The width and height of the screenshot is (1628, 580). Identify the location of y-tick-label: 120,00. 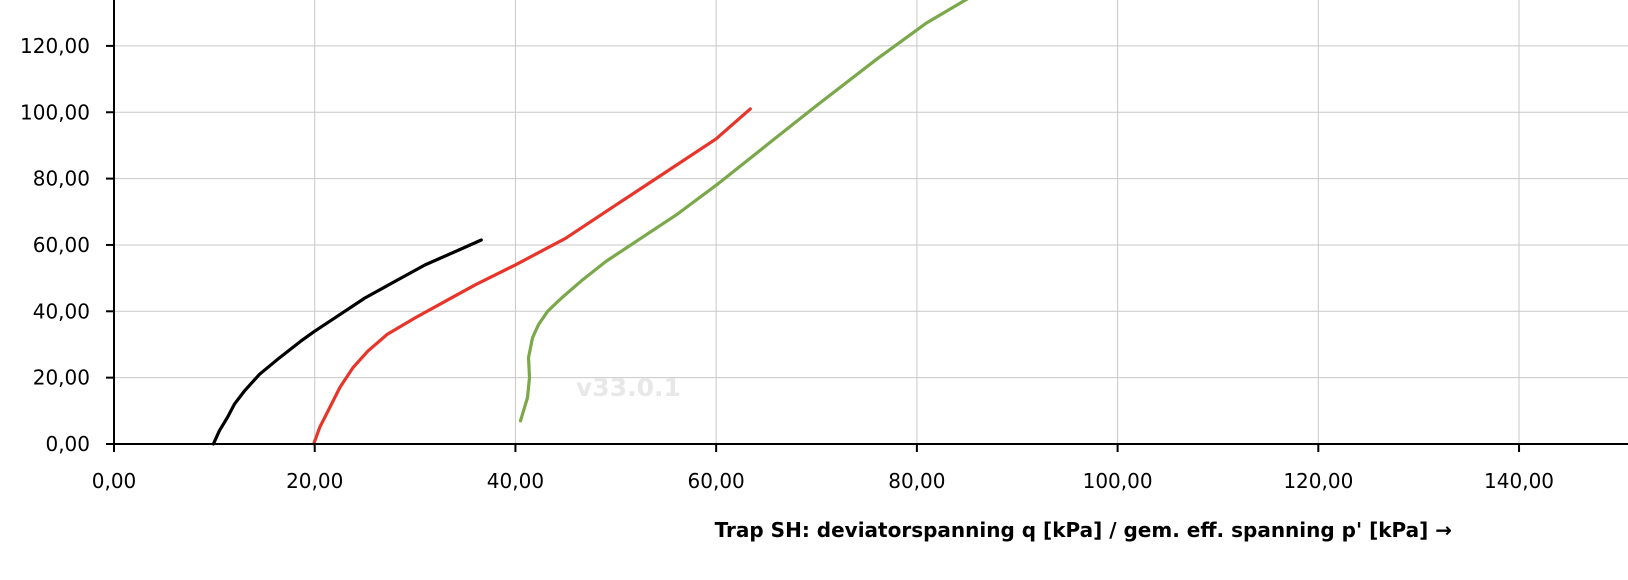
(55, 46).